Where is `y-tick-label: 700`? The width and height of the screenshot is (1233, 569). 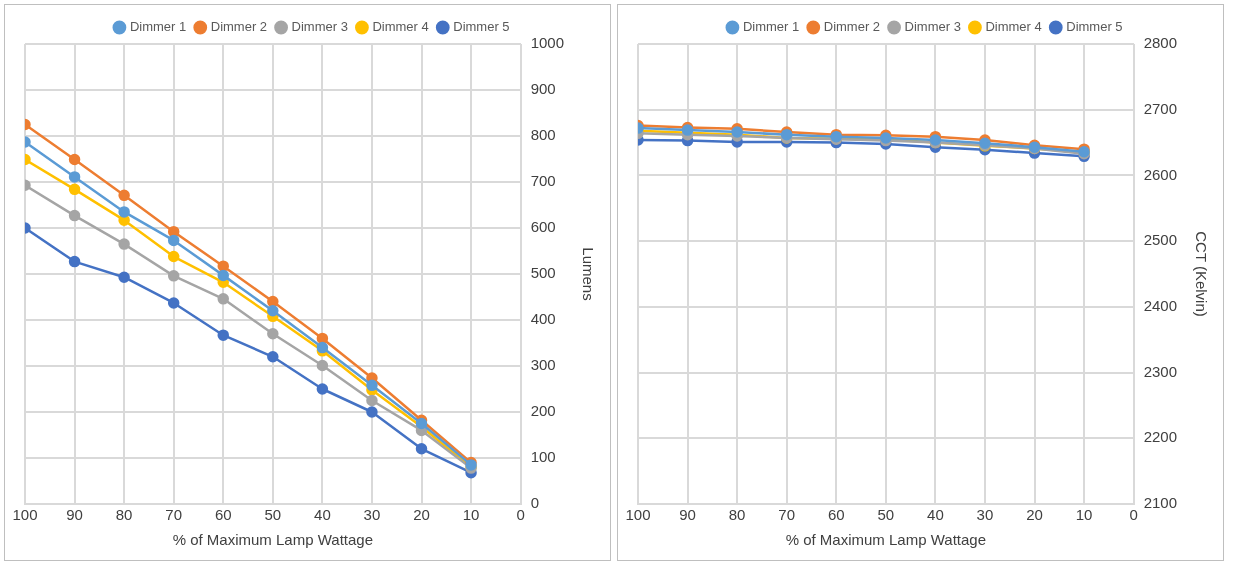 y-tick-label: 700 is located at coordinates (543, 181).